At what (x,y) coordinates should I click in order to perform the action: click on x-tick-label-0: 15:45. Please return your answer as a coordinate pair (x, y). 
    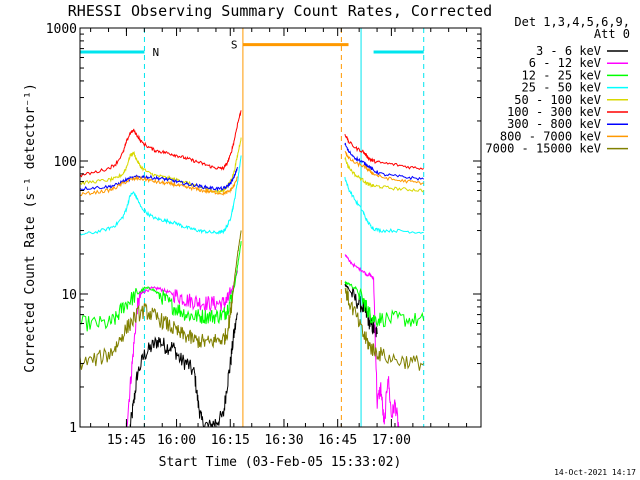
    Looking at the image, I should click on (126, 440).